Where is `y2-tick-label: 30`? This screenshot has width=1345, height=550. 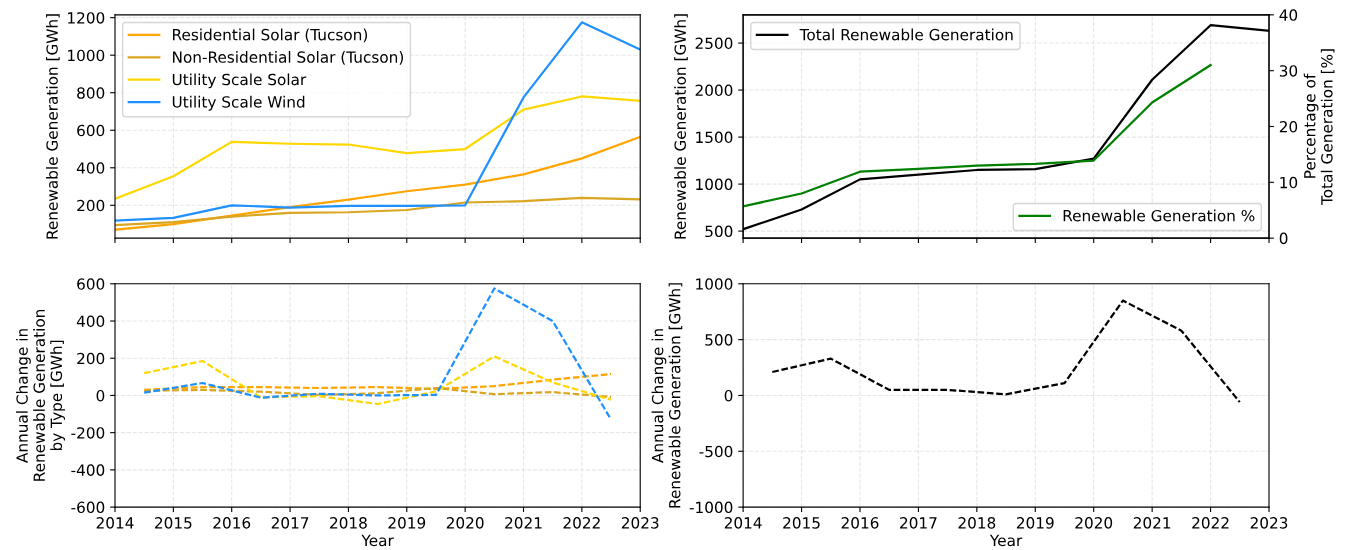 y2-tick-label: 30 is located at coordinates (1288, 71).